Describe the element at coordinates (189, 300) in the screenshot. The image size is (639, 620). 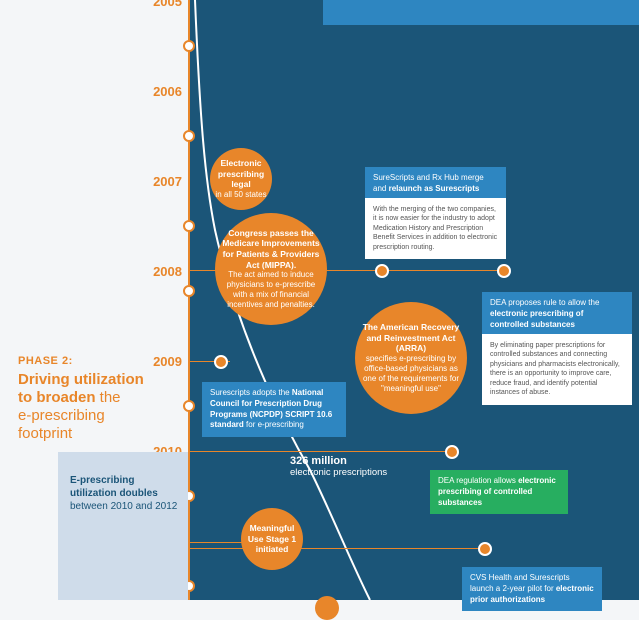
I see `timeline-axis` at that location.